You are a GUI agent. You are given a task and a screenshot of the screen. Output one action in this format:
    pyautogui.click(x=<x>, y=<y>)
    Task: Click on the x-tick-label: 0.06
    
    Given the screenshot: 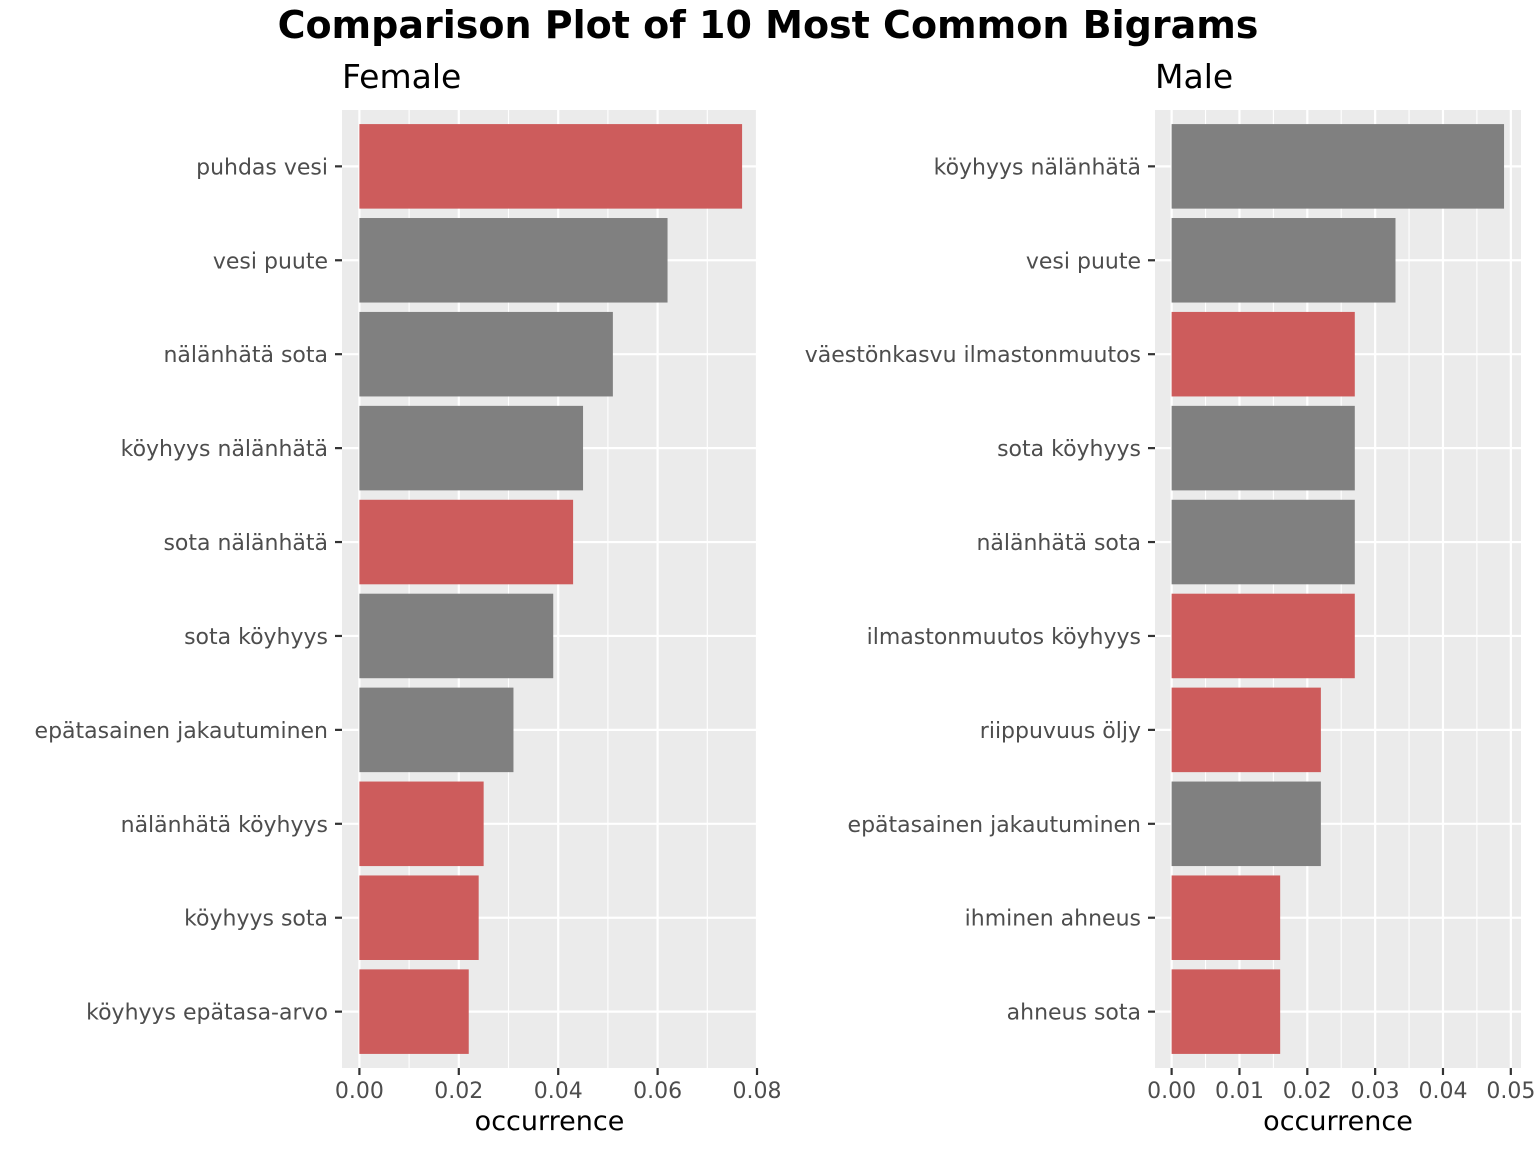 What is the action you would take?
    pyautogui.click(x=657, y=1091)
    